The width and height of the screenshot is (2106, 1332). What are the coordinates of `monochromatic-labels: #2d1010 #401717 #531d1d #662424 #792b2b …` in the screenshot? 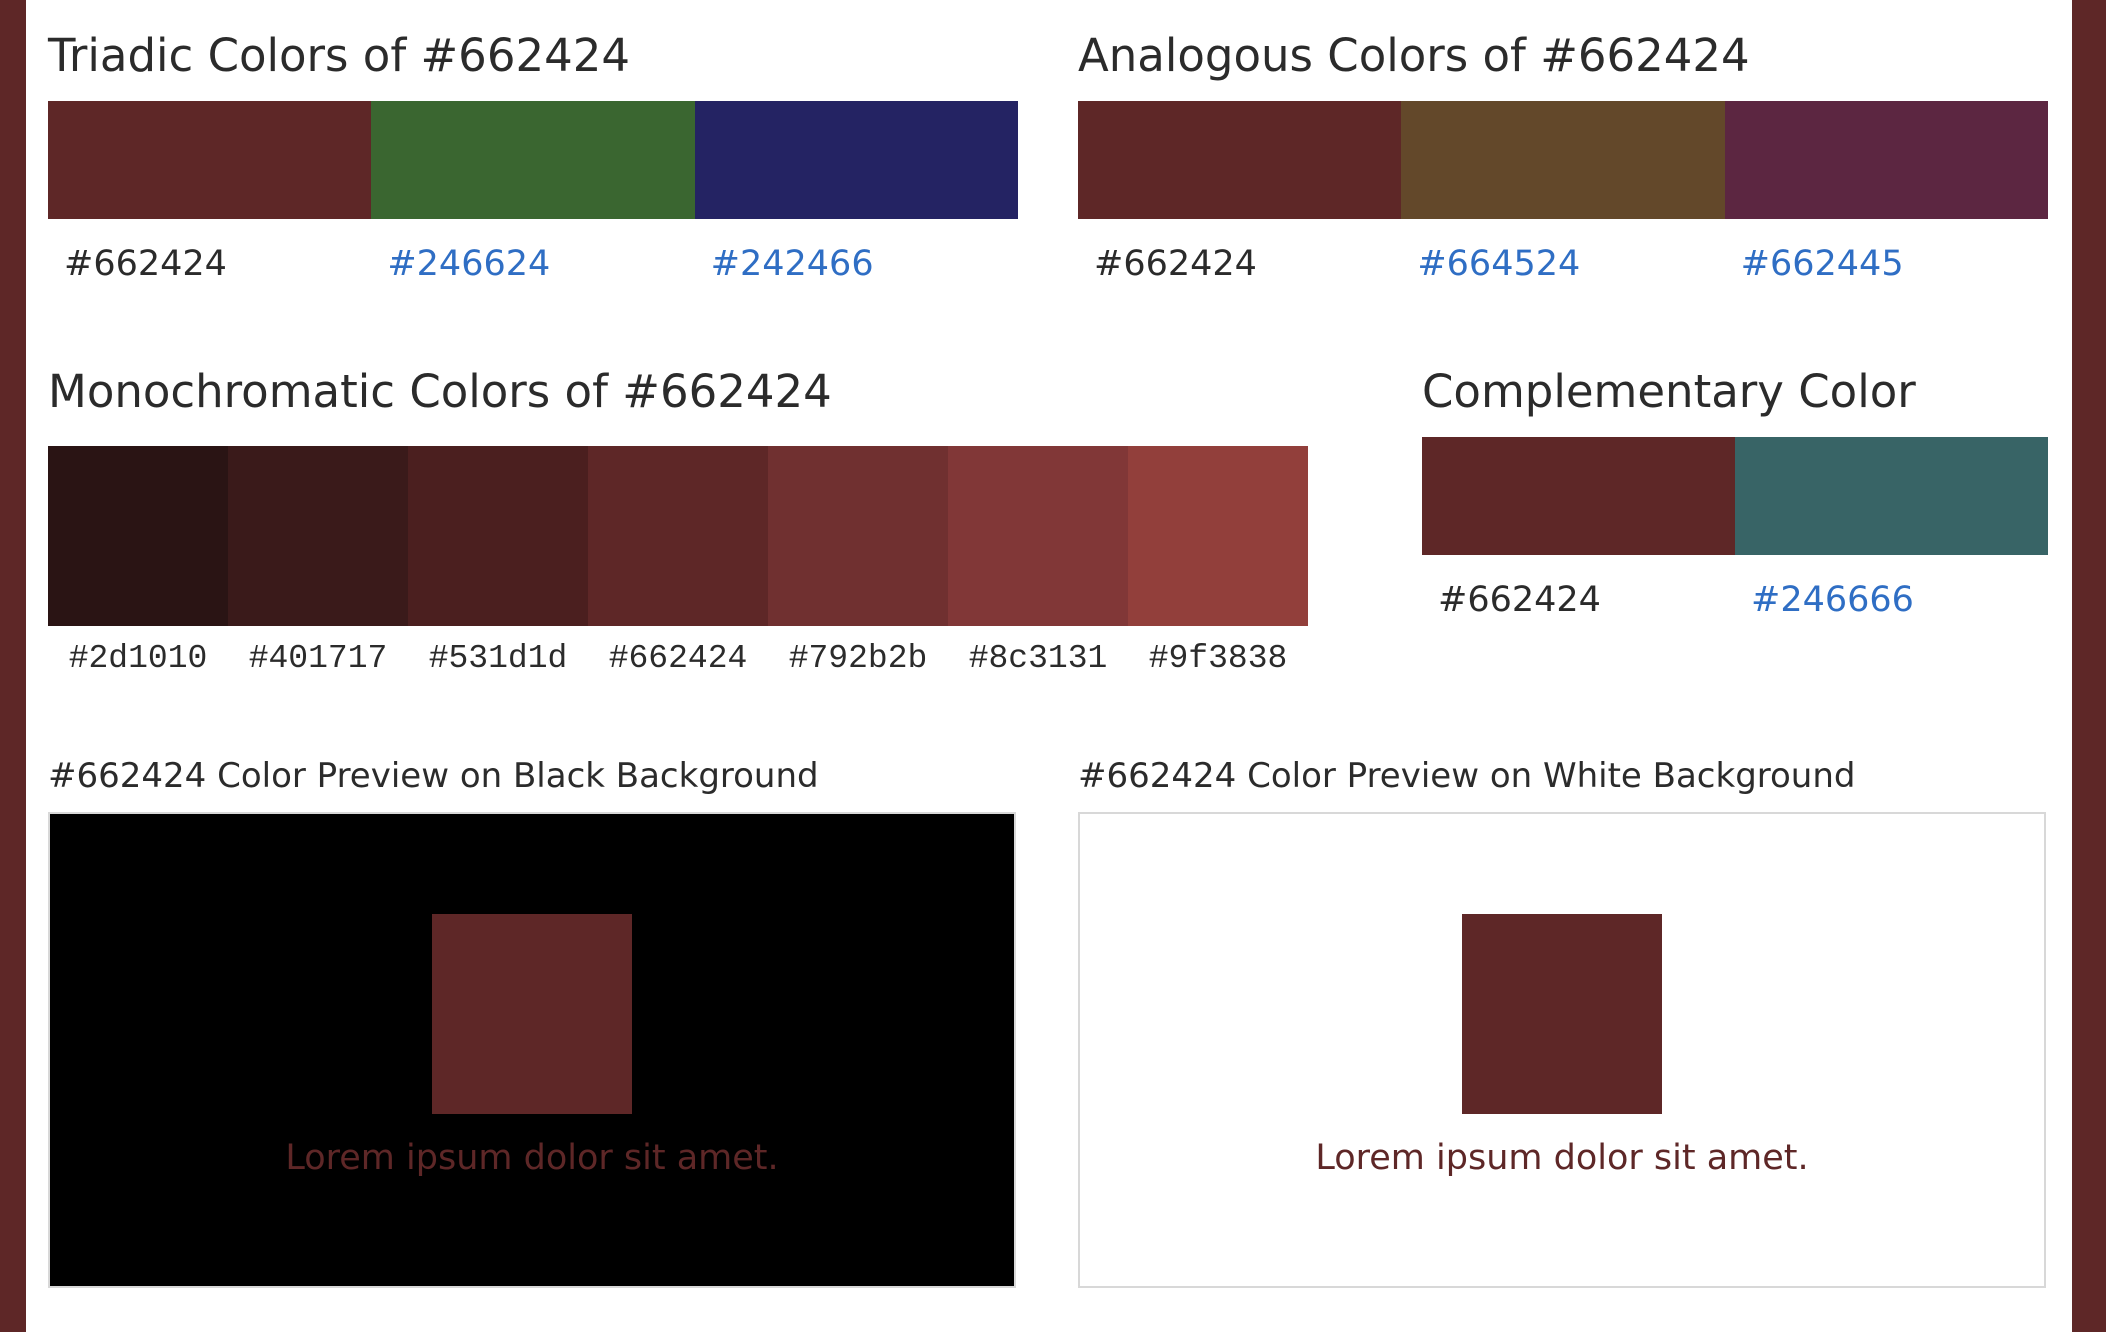 It's located at (678, 659).